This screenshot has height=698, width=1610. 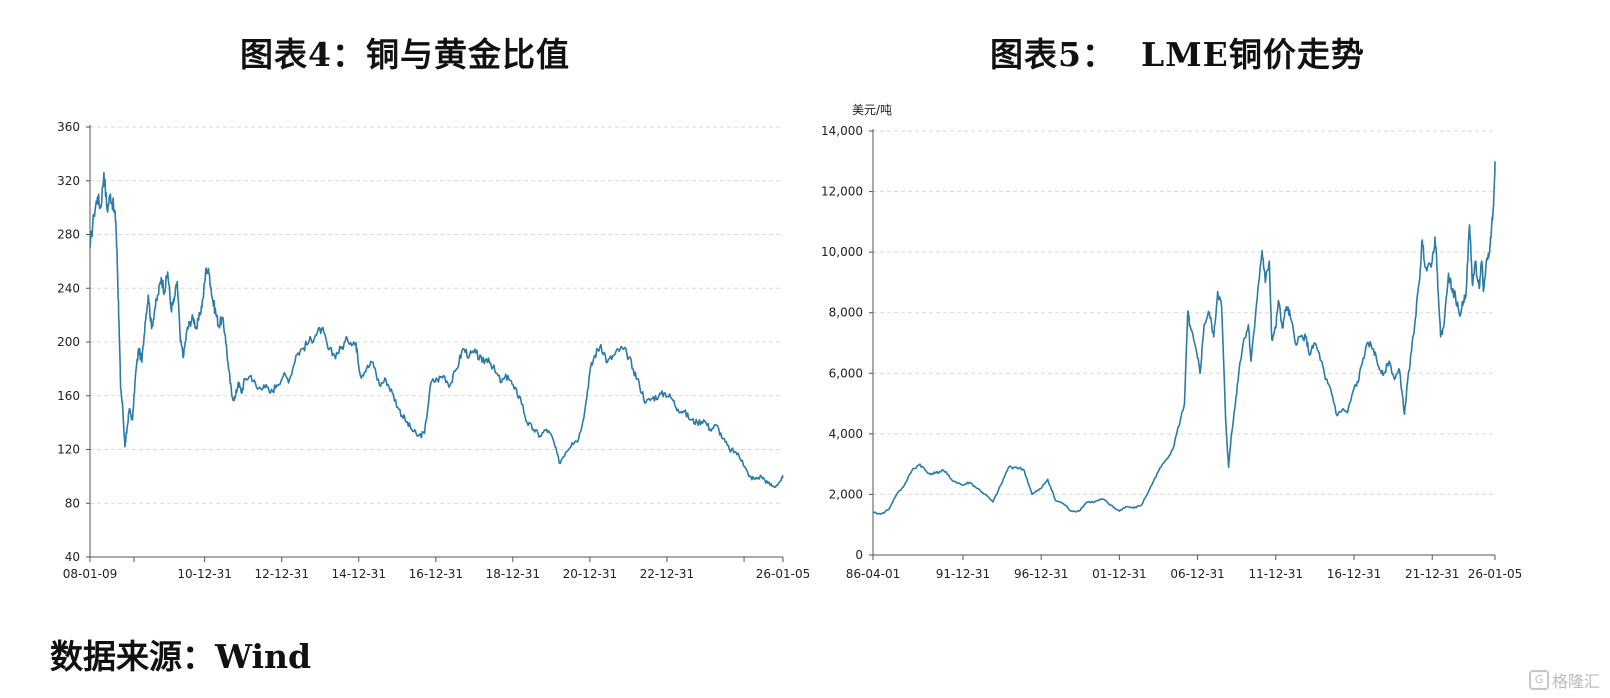 What do you see at coordinates (68, 127) in the screenshot?
I see `y-tick-label: 360` at bounding box center [68, 127].